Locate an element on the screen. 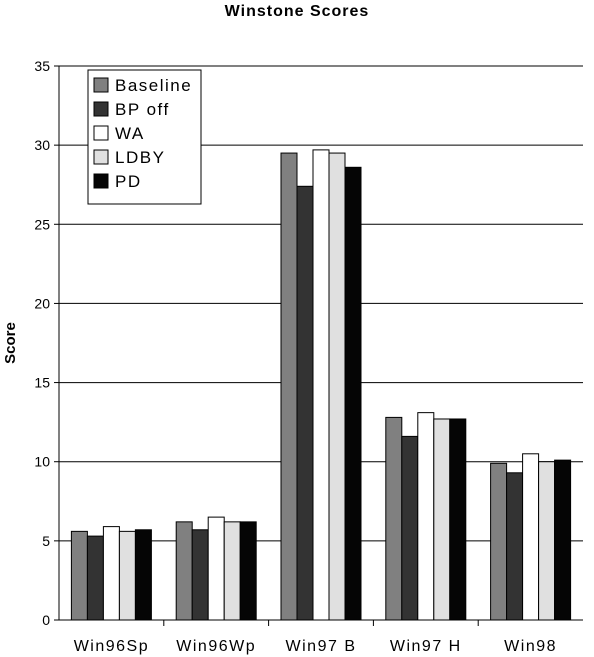 The height and width of the screenshot is (657, 594). y-tick-label: 15 is located at coordinates (42, 383).